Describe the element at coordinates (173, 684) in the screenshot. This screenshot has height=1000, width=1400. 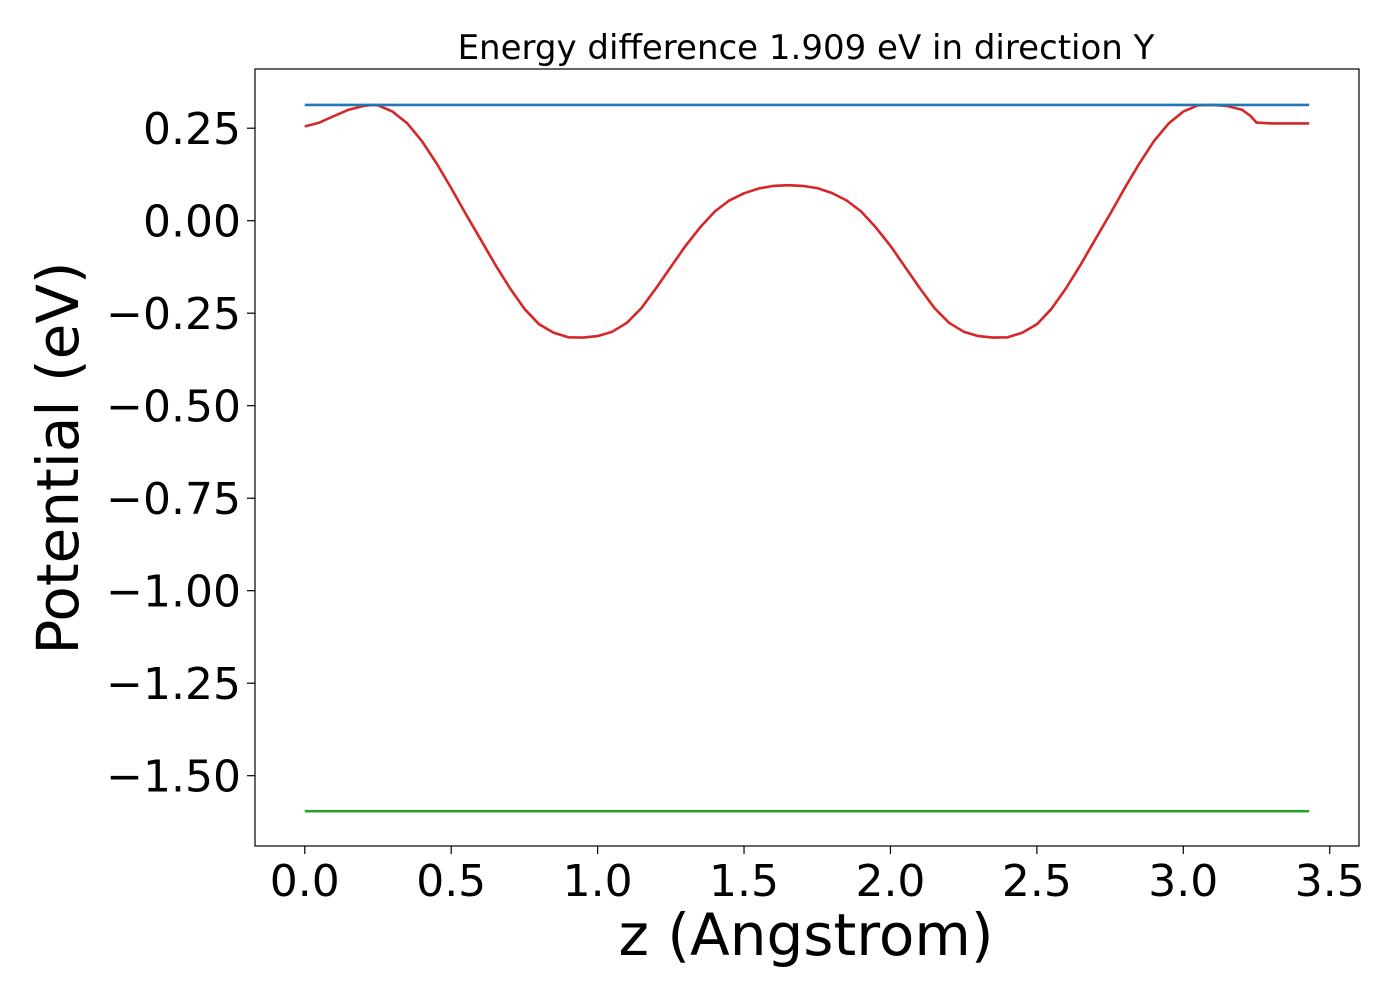
I see `y-tick-label: −1.25` at that location.